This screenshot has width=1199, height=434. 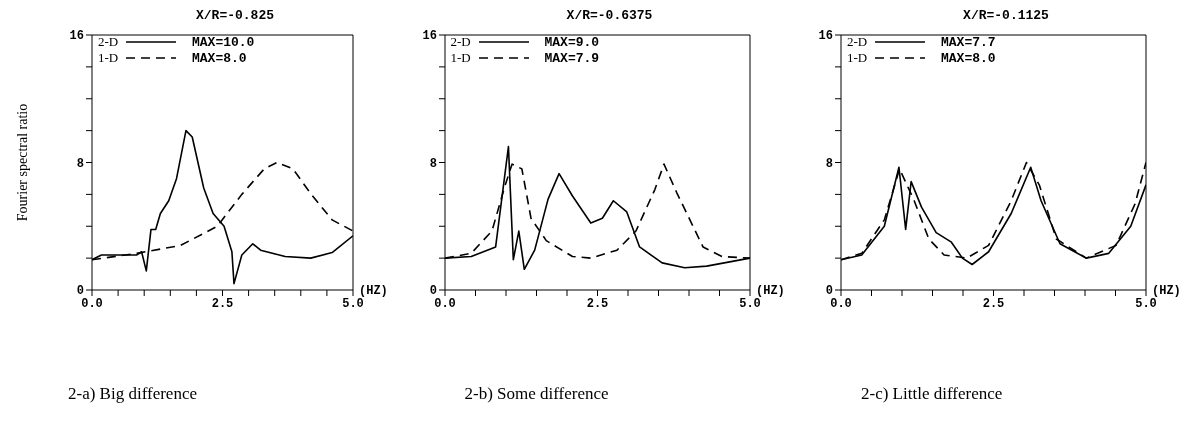 What do you see at coordinates (932, 394) in the screenshot?
I see `text: 2-c) Little difference` at bounding box center [932, 394].